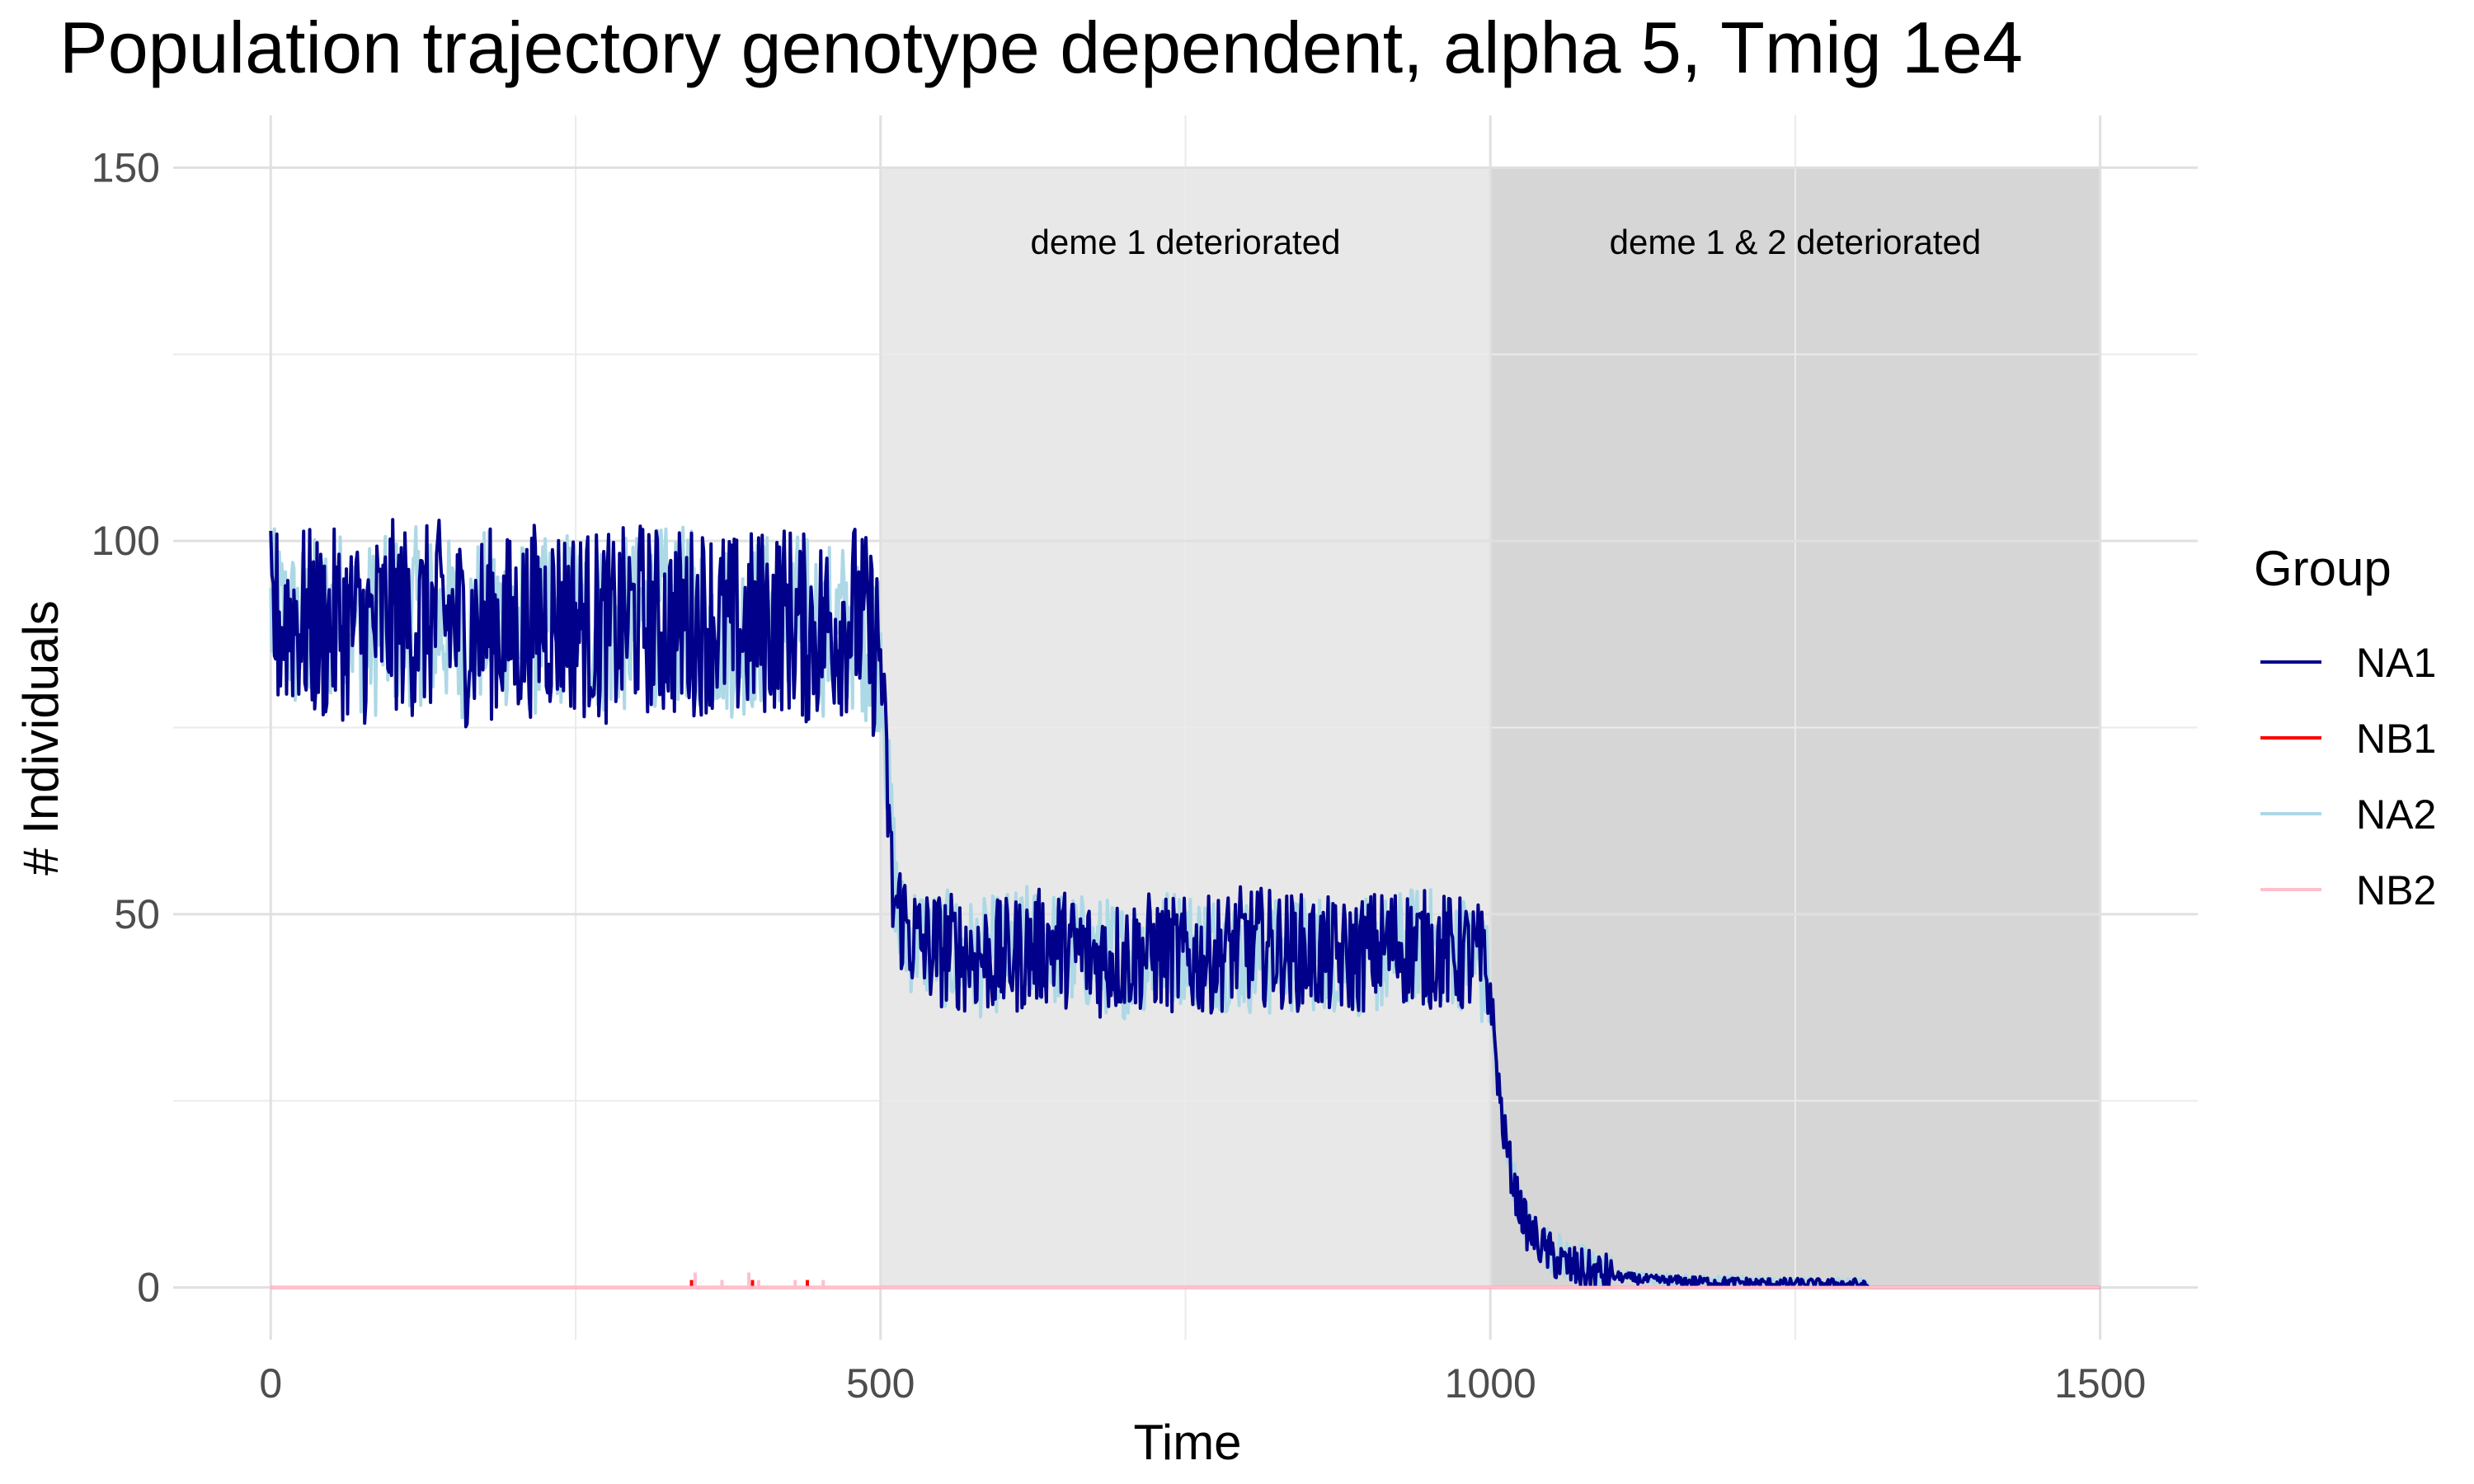 The image size is (2474, 1484). Describe the element at coordinates (1186, 242) in the screenshot. I see `region-label-1: deme 1 deteriorated` at that location.